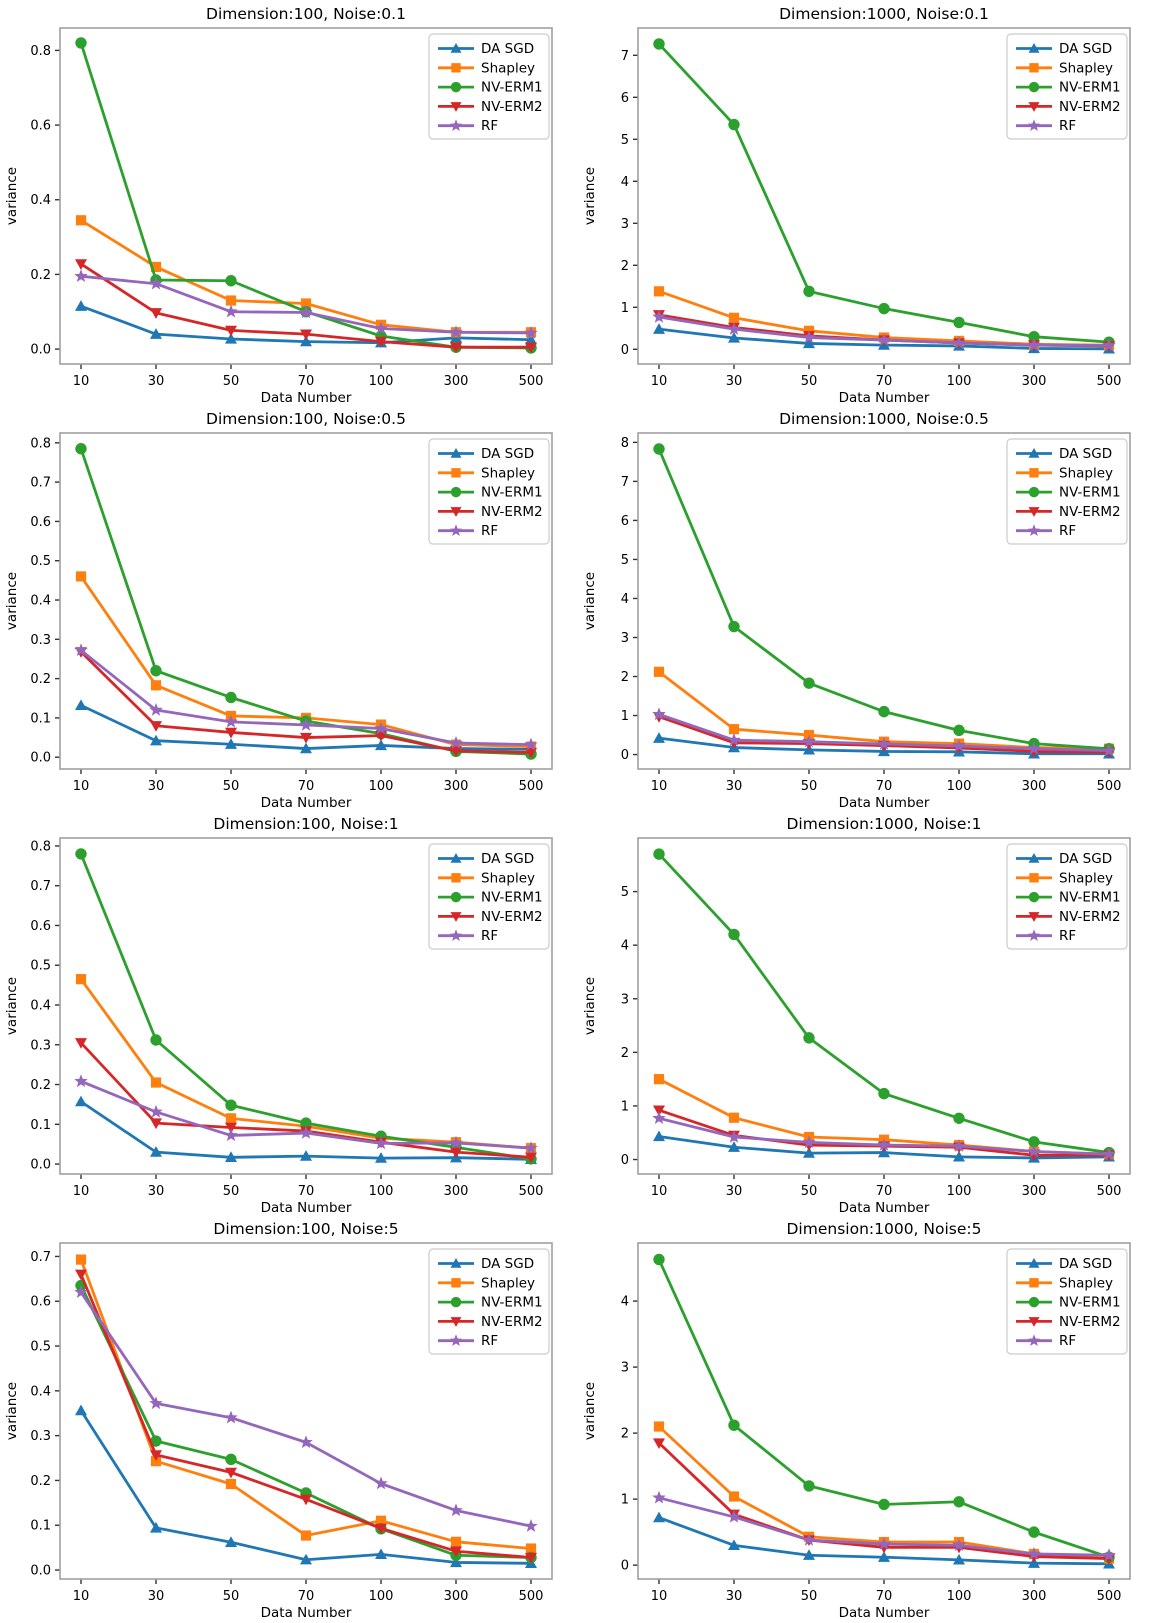  Describe the element at coordinates (508, 68) in the screenshot. I see `legend-entry-label: Shapley` at that location.